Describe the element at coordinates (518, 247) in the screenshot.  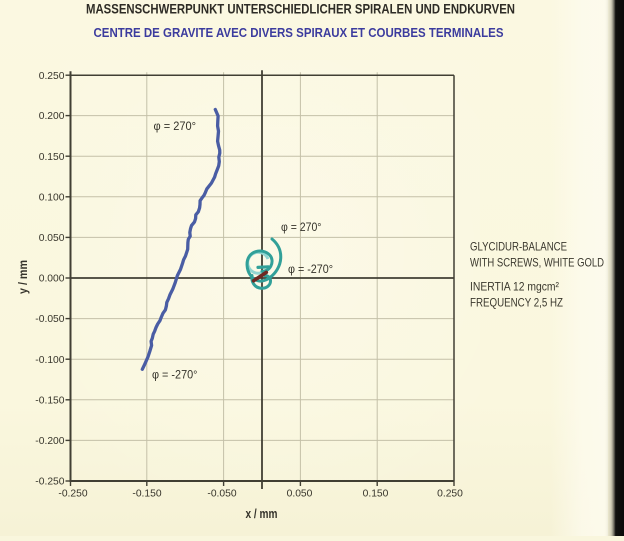
I see `svg-text: GLYCIDUR-BALANCE` at that location.